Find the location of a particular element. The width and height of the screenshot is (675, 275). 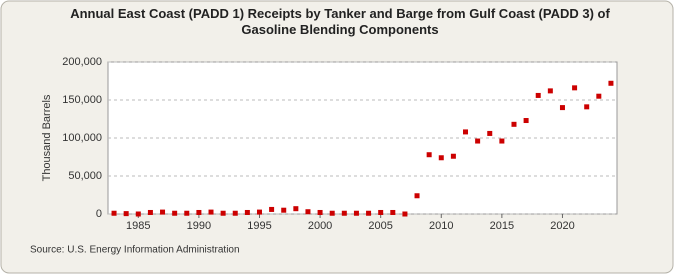

y-tick-label: 100,000 is located at coordinates (82, 138).